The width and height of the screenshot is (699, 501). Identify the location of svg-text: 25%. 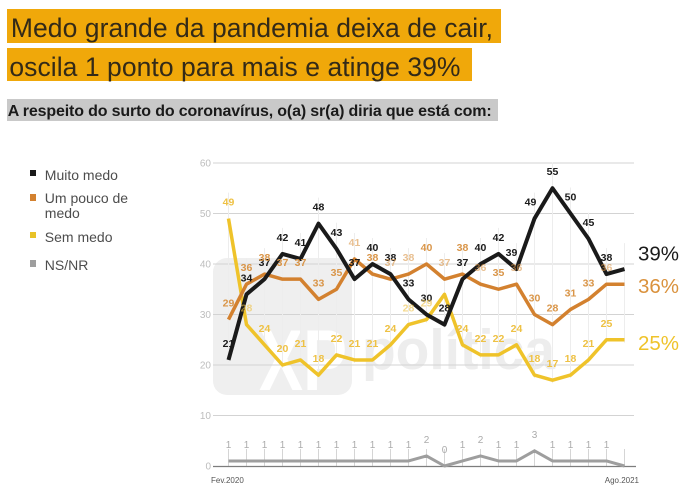
(658, 343).